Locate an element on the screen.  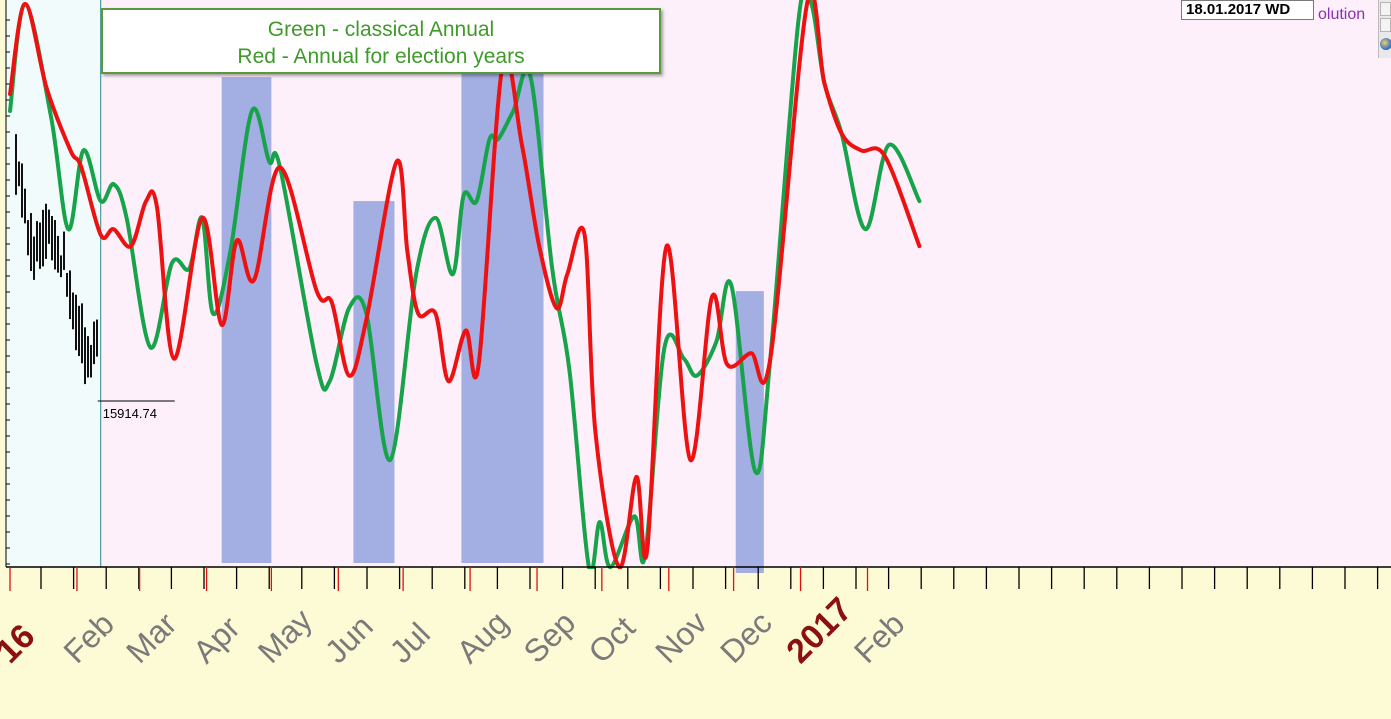
scroll-down-icon is located at coordinates (1385, 25).